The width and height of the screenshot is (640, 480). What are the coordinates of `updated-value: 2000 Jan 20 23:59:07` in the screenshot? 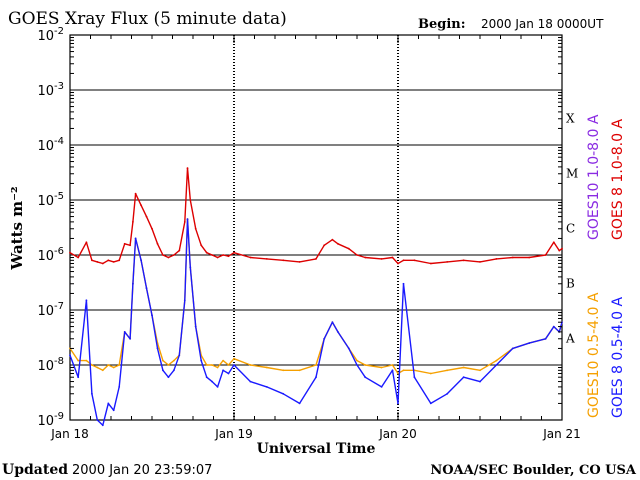 It's located at (142, 470).